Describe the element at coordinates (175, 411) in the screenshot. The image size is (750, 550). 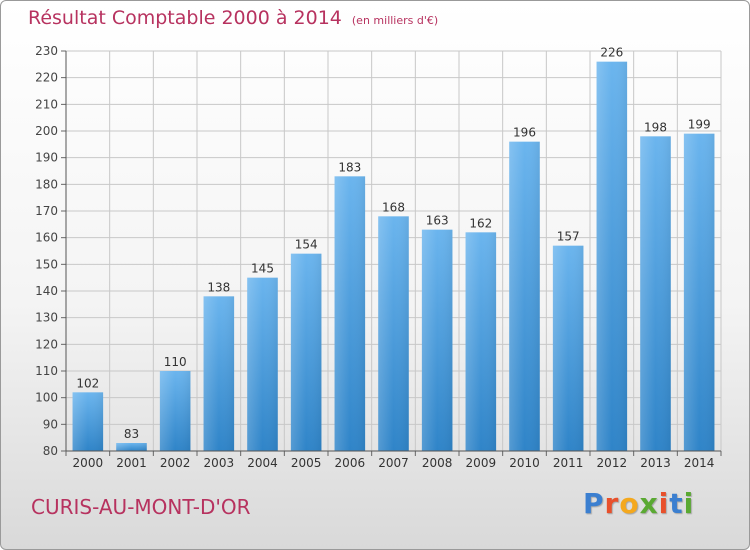
I see `bar-shine-2002` at that location.